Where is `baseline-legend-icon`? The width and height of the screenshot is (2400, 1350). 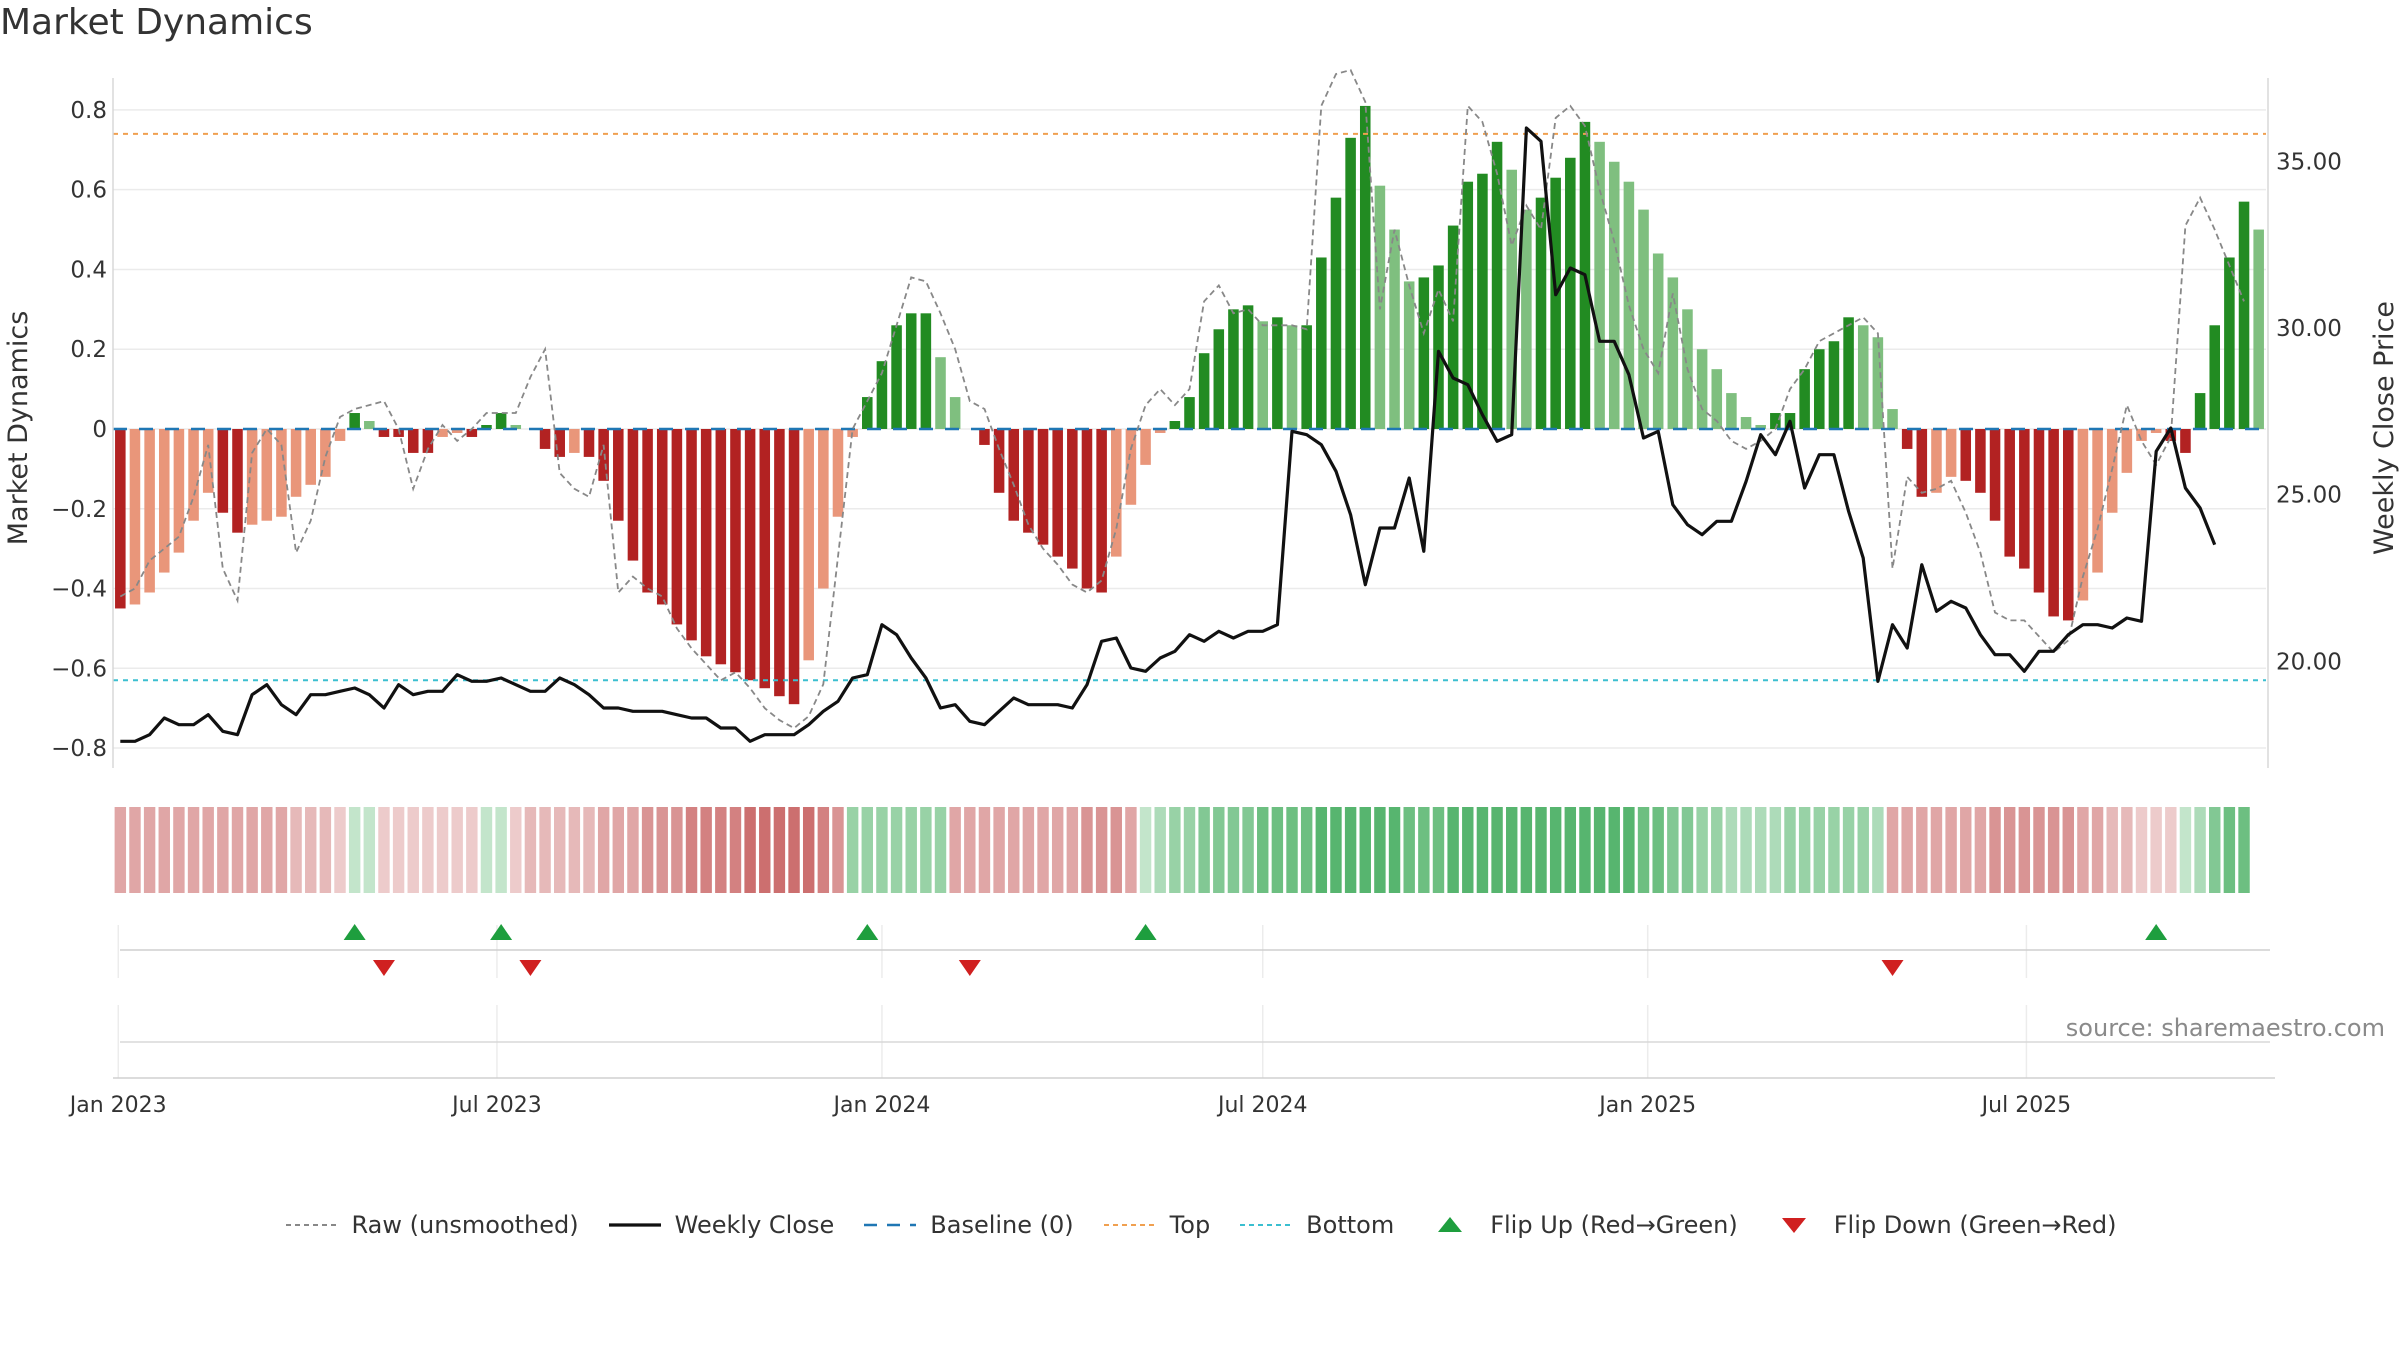
baseline-legend-icon is located at coordinates (890, 1225).